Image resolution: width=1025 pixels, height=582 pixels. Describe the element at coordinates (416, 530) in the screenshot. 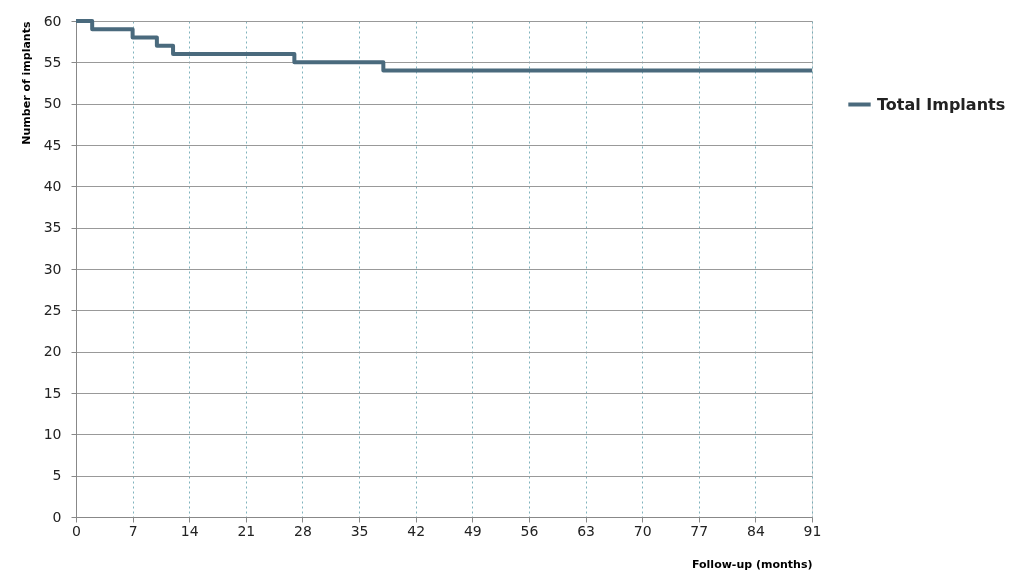

I see `x-tick-label: 42` at that location.